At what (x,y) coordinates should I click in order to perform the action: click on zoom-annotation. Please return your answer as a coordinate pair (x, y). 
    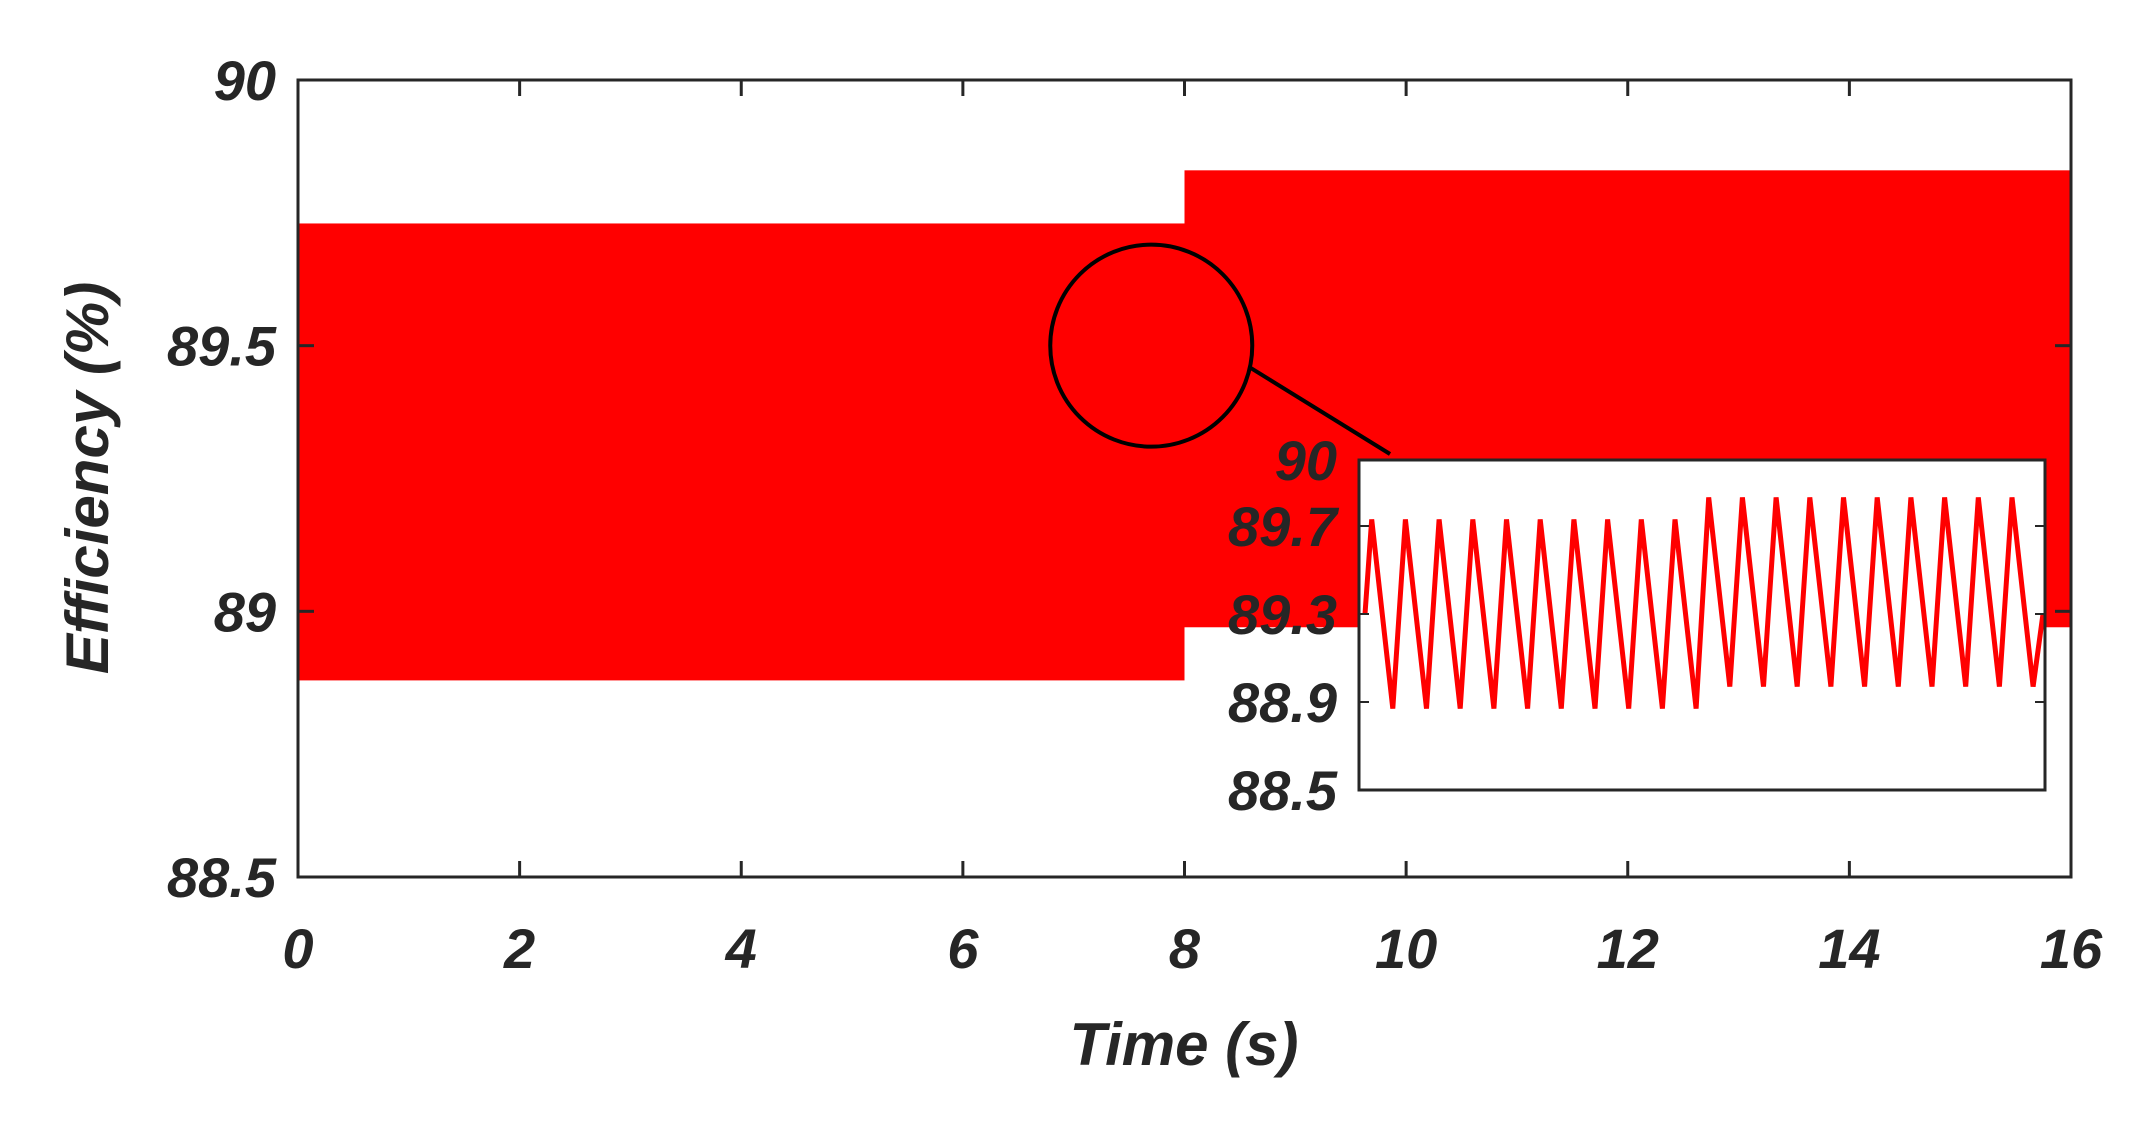
    Looking at the image, I should click on (1220, 349).